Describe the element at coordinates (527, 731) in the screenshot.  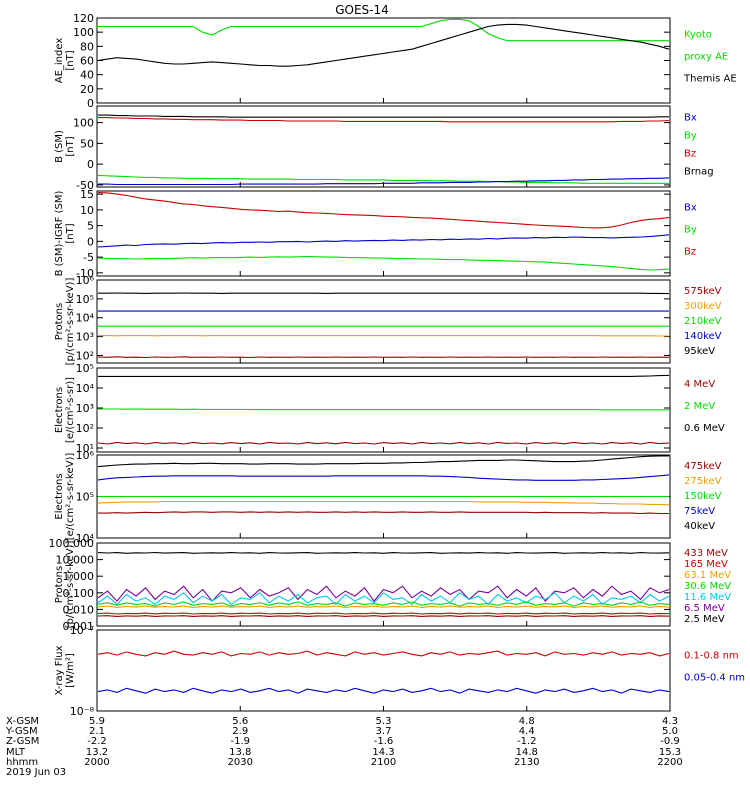
I see `x-row-value: 4.4` at that location.